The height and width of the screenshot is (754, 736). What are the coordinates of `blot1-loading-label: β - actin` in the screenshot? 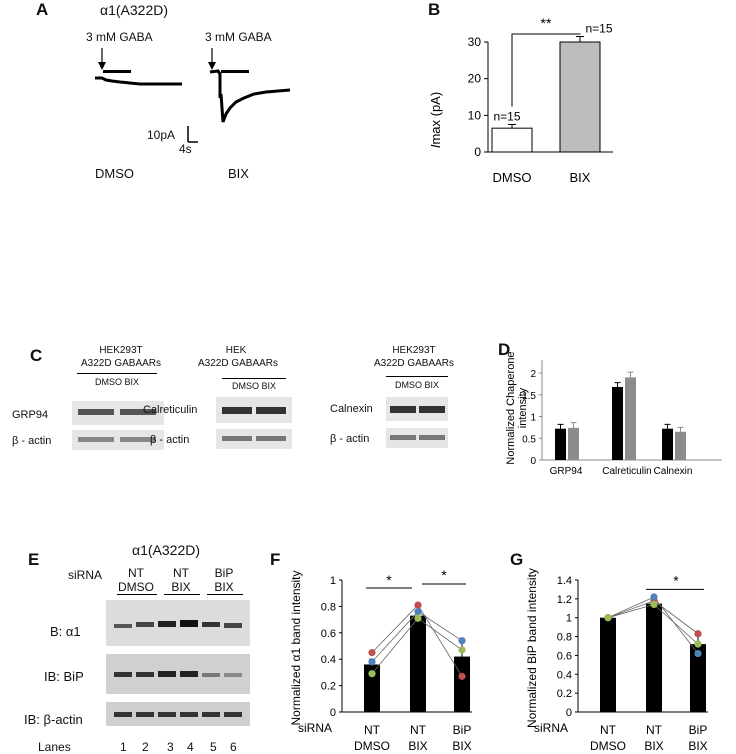 It's located at (32, 441).